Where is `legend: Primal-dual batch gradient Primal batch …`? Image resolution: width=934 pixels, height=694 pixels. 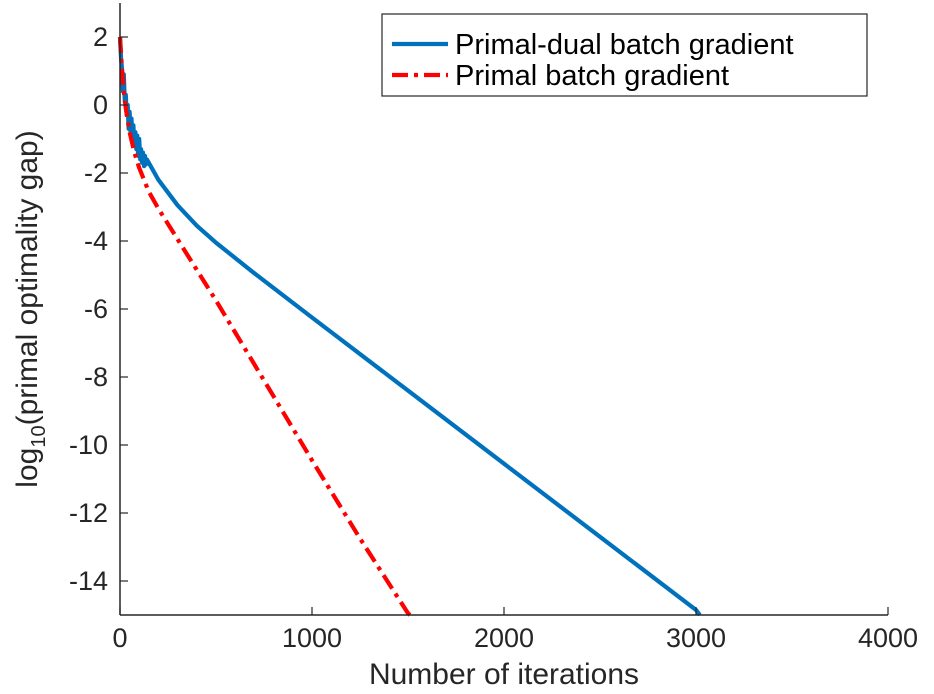
legend: Primal-dual batch gradient Primal batch … is located at coordinates (624, 55).